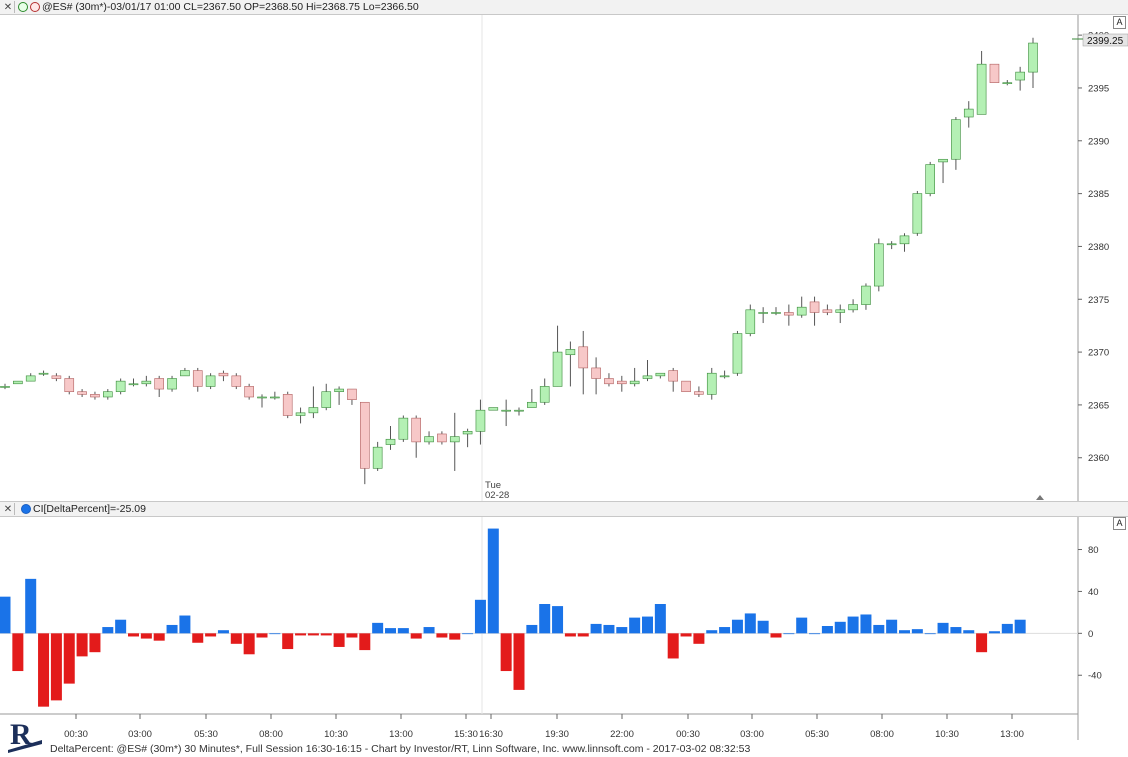 Image resolution: width=1128 pixels, height=757 pixels. What do you see at coordinates (89, 509) in the screenshot?
I see `indicator-header-text: CI[DeltaPercent]=-25.09` at bounding box center [89, 509].